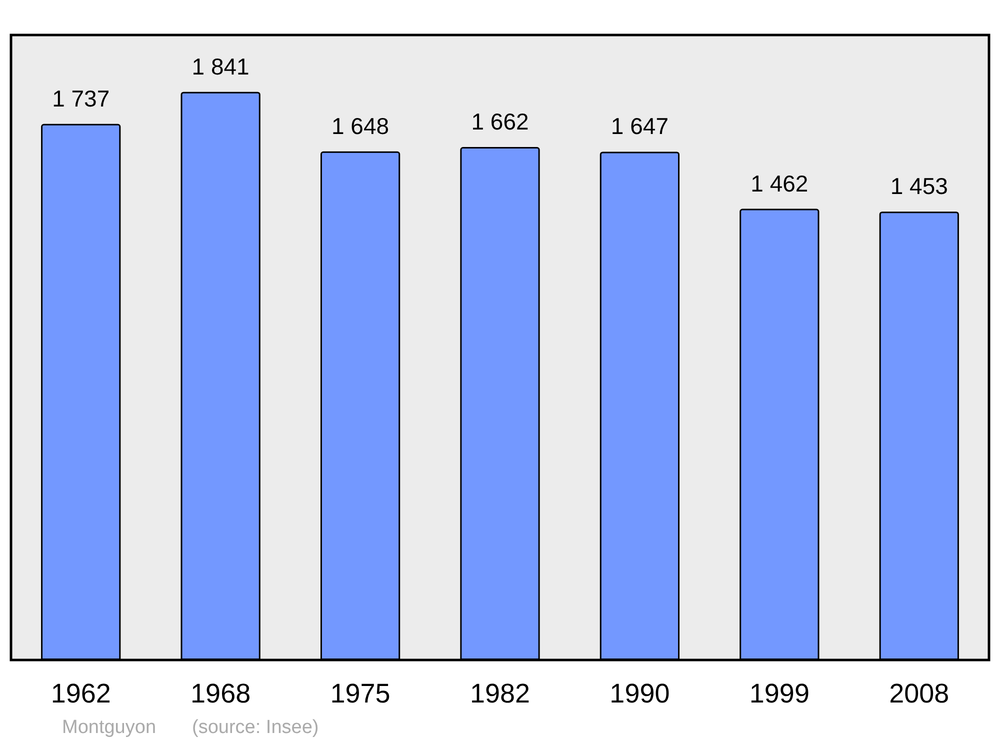 This screenshot has width=1000, height=747. What do you see at coordinates (919, 186) in the screenshot?
I see `data-label: 1 453` at bounding box center [919, 186].